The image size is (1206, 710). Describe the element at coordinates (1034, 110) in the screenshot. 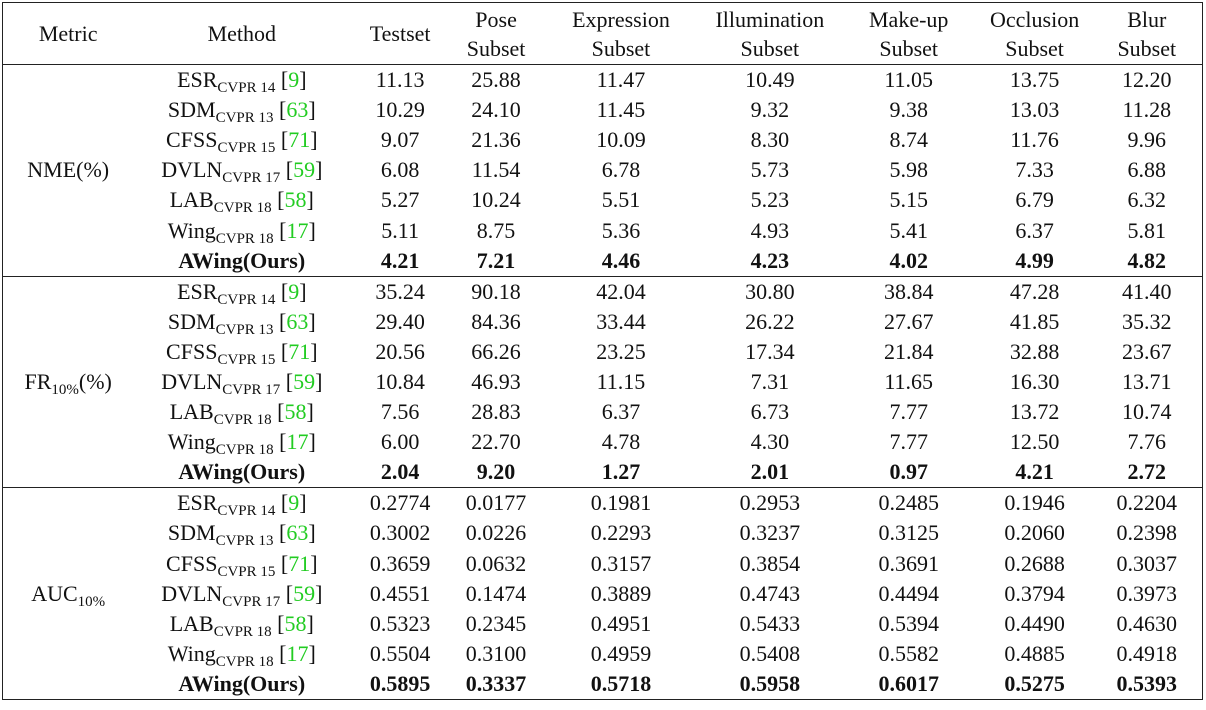

I see `value-cell: 13.03` at that location.